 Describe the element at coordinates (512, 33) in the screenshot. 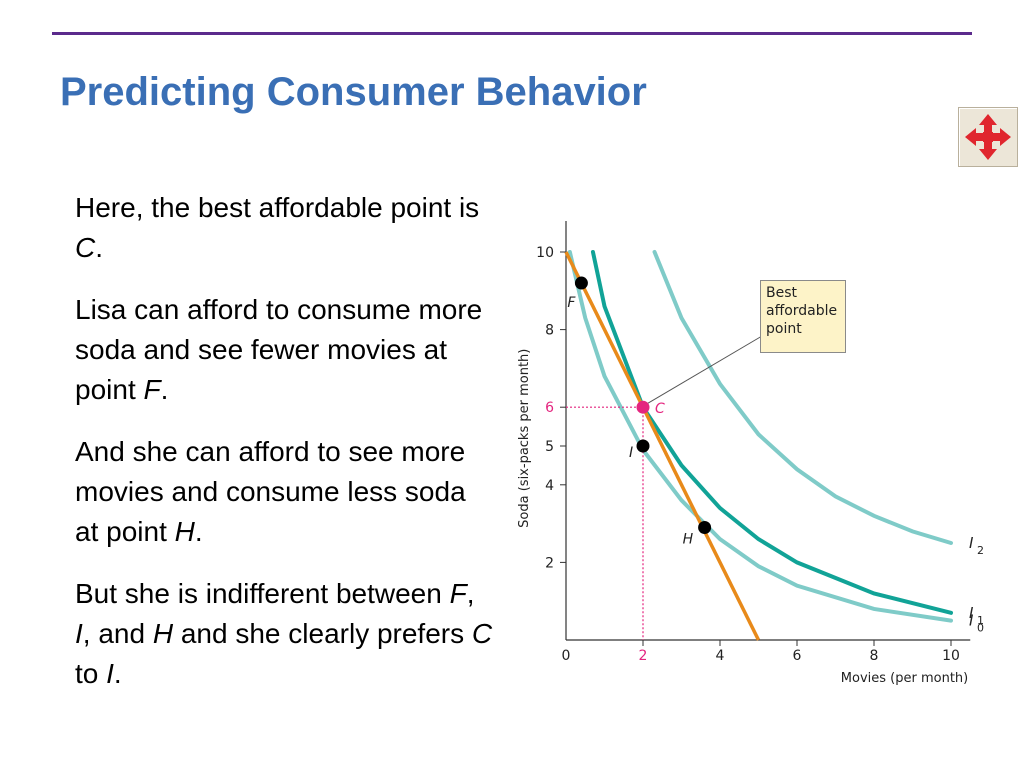

I see `top-divider` at that location.